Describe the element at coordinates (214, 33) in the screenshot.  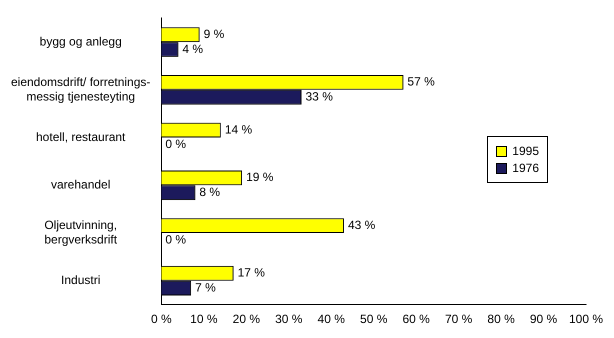
I see `data-label: 9 %` at that location.